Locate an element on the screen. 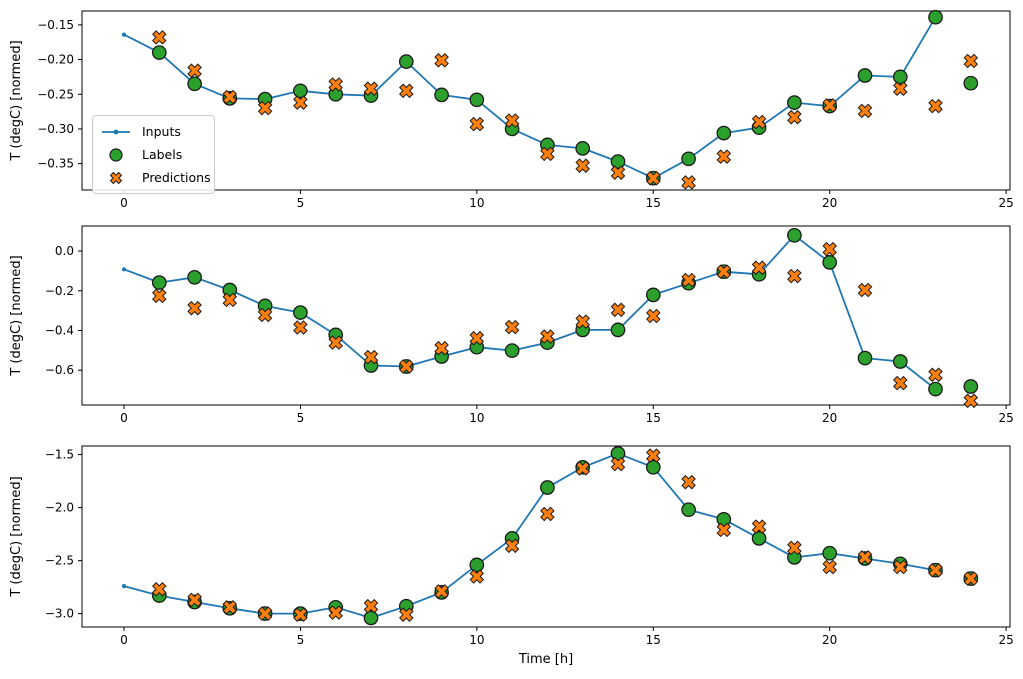 The height and width of the screenshot is (679, 1023). labels-marker-sample is located at coordinates (116, 154).